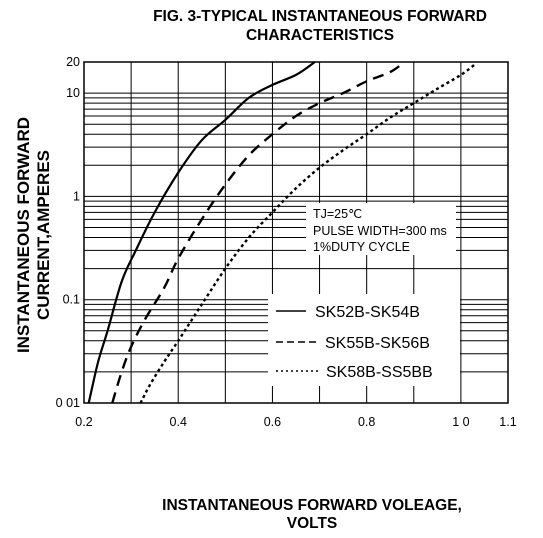 This screenshot has width=543, height=538. Describe the element at coordinates (312, 523) in the screenshot. I see `x-axis-label-line-2: VOLTS` at that location.